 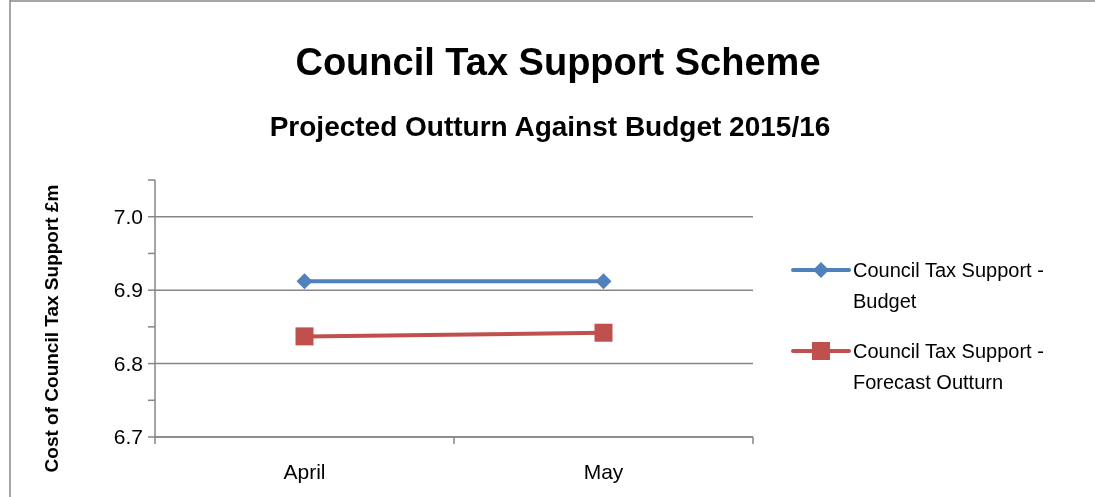 What do you see at coordinates (128, 290) in the screenshot?
I see `y-tick-label: 6.9` at bounding box center [128, 290].